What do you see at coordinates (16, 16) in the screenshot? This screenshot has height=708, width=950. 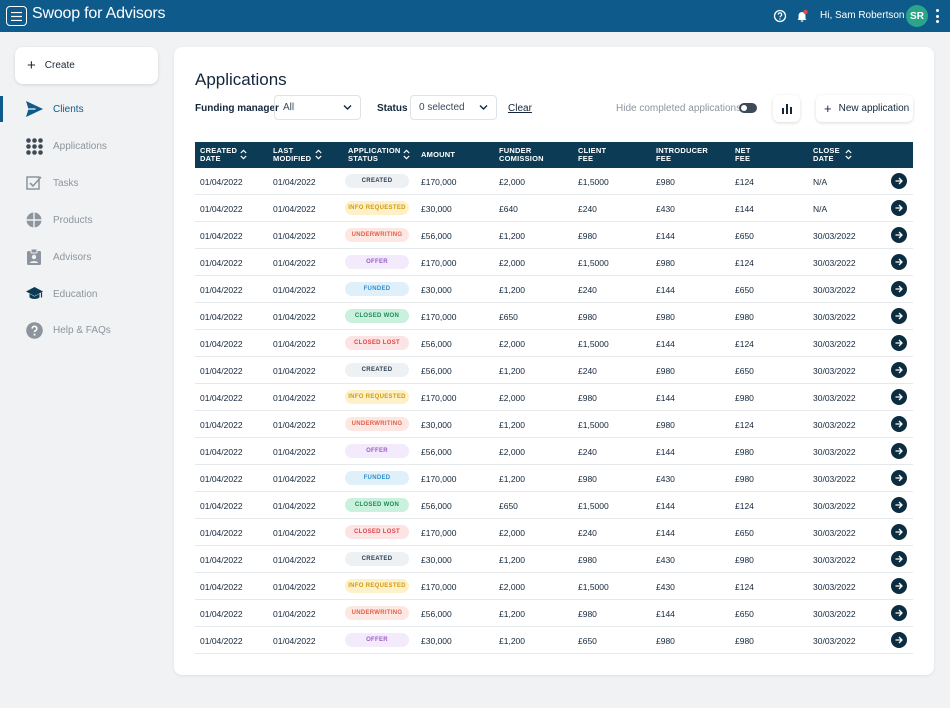 I see `menu-icon` at bounding box center [16, 16].